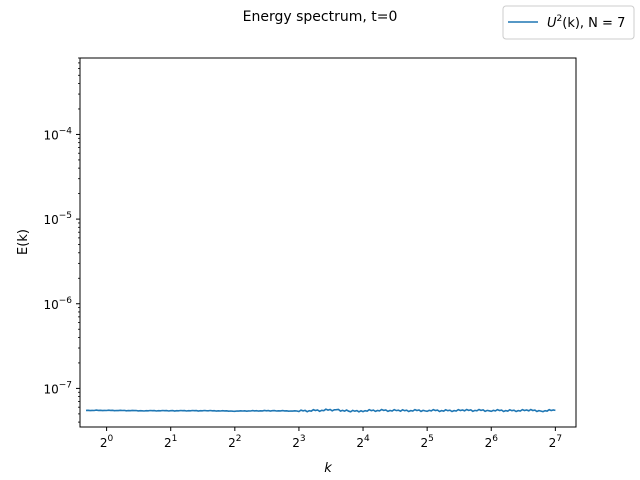  I want to click on x-tick-label: 21, so click(170, 442).